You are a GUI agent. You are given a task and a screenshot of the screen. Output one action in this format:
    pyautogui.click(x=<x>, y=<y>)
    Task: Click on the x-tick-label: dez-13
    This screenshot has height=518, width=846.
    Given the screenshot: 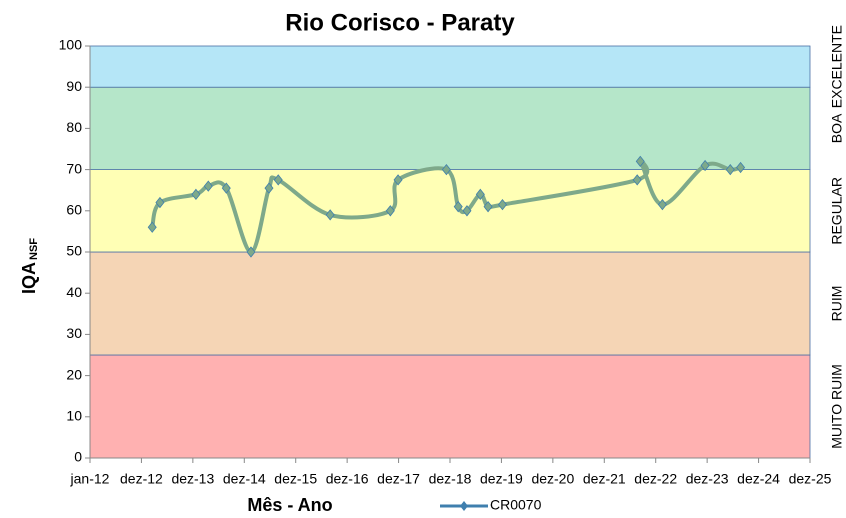 What is the action you would take?
    pyautogui.click(x=192, y=479)
    